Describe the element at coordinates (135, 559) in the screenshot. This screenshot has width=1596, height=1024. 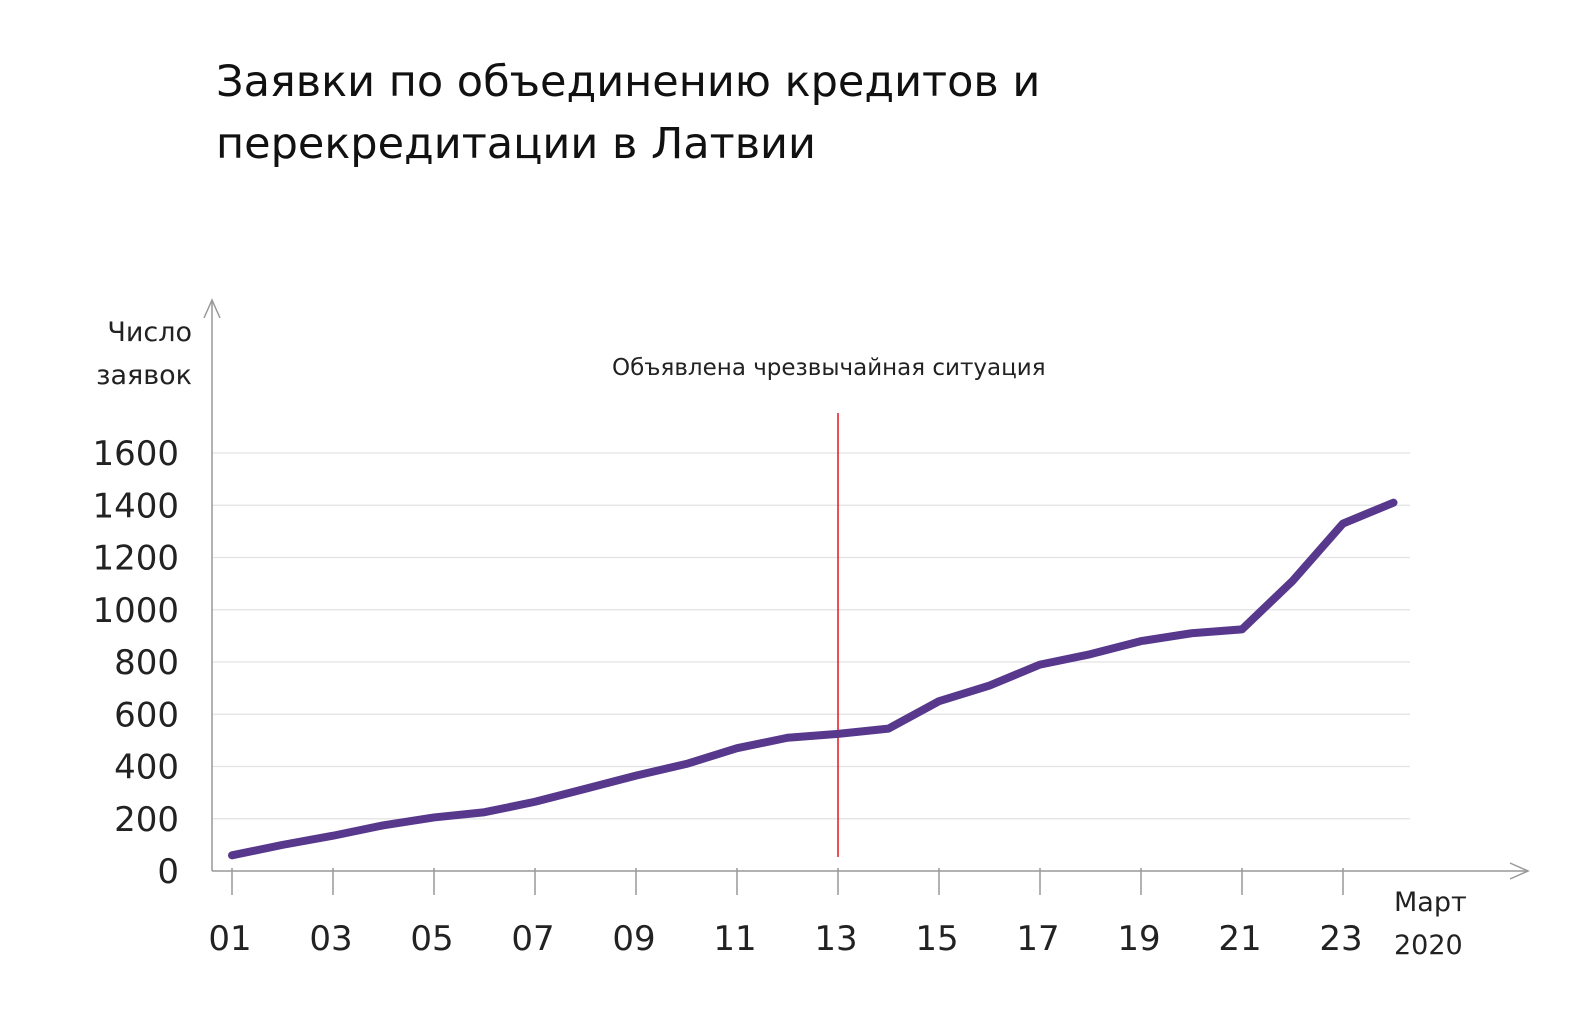
I see `y-tick-label-1200: 1200` at that location.